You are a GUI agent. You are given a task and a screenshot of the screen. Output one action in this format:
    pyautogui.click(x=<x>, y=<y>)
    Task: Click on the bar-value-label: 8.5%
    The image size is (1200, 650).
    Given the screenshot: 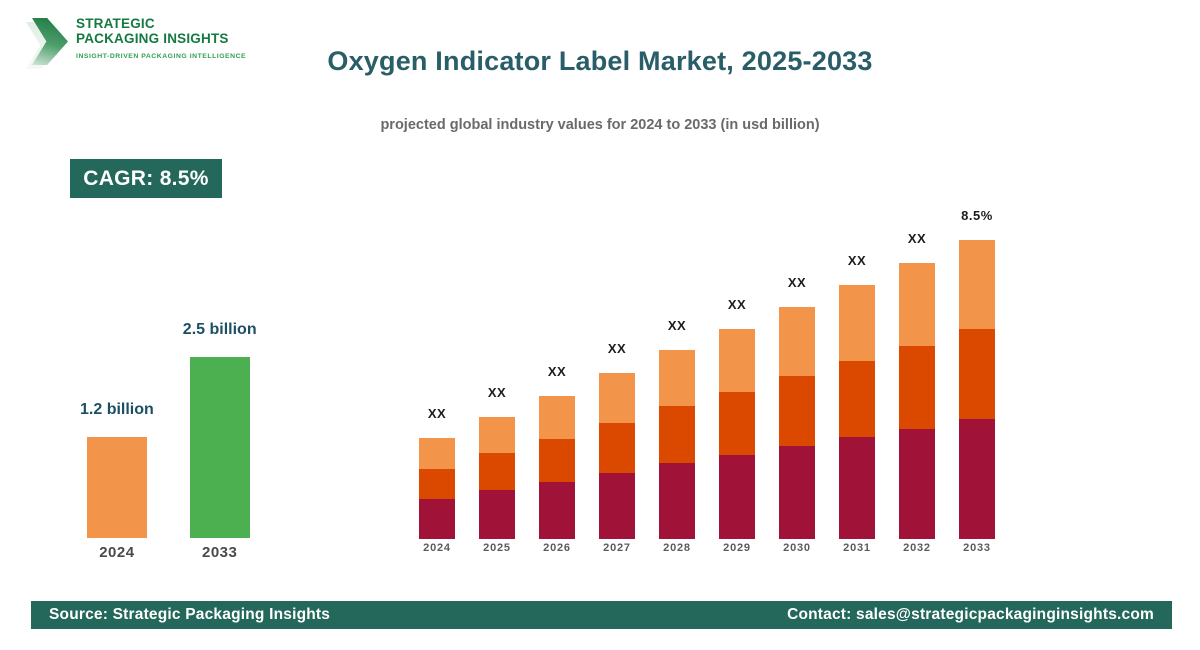 What is the action you would take?
    pyautogui.click(x=977, y=215)
    